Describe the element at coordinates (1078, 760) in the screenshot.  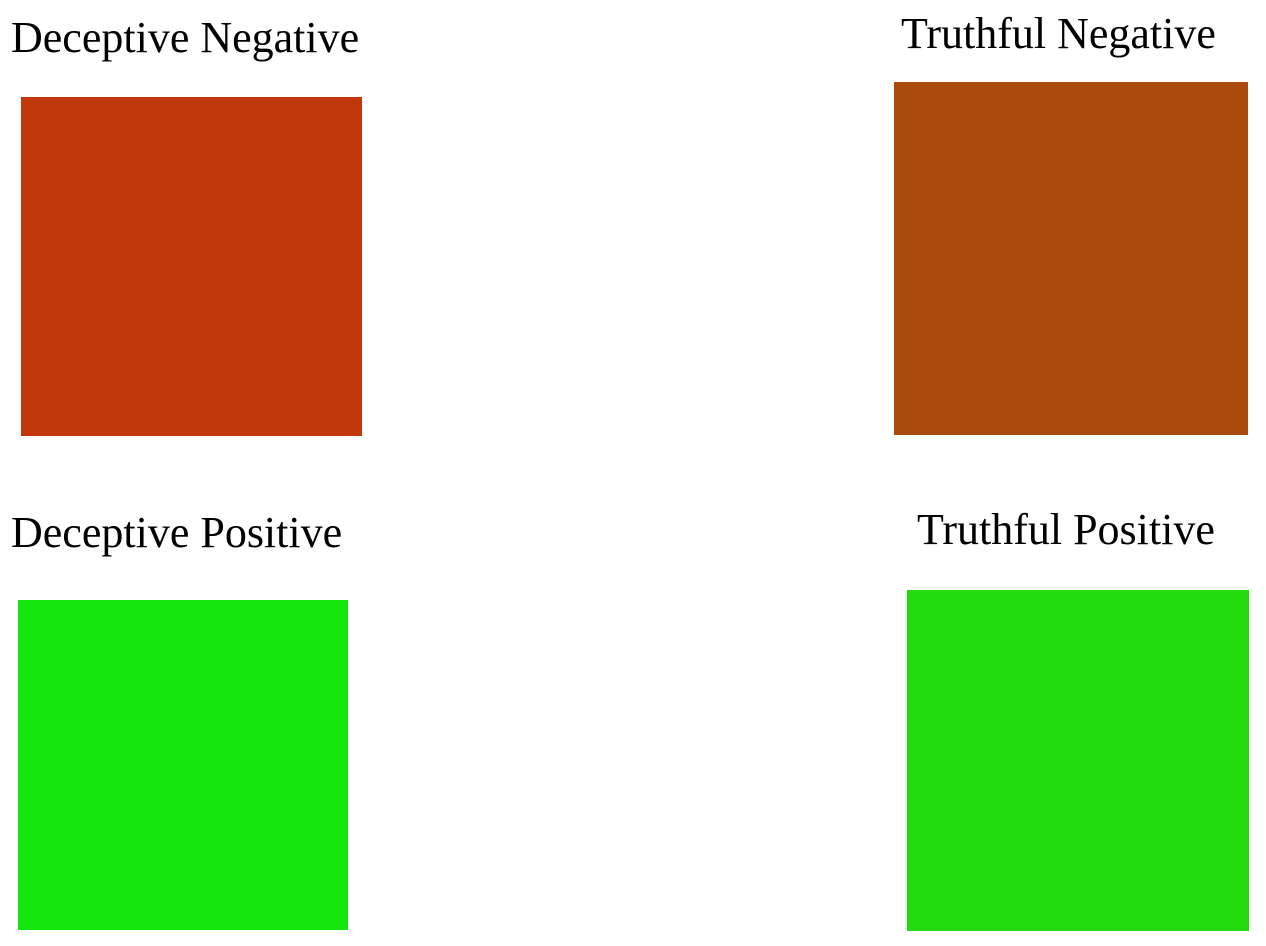
I see `truthful-positive-swatch` at that location.